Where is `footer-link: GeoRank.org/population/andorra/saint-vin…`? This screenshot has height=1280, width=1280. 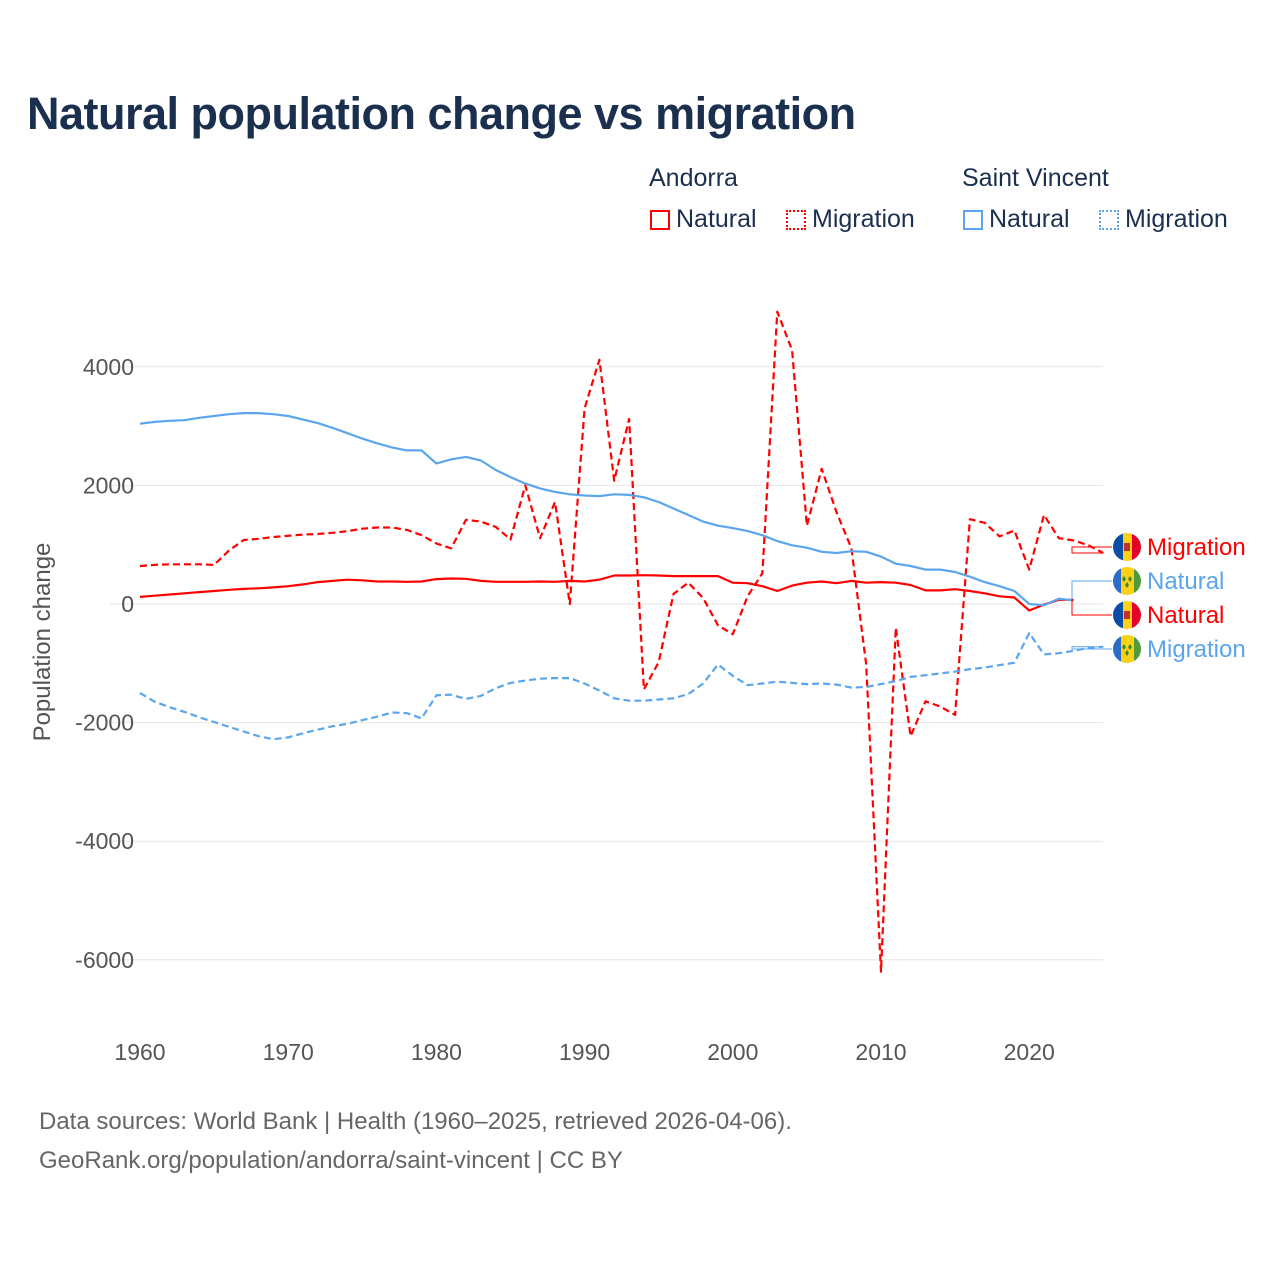
footer-link: GeoRank.org/population/andorra/saint-vin… is located at coordinates (331, 1160).